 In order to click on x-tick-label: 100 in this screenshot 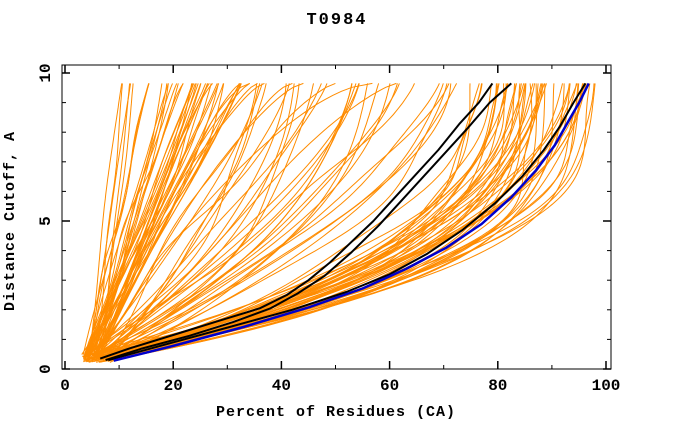, I will do `click(606, 386)`.